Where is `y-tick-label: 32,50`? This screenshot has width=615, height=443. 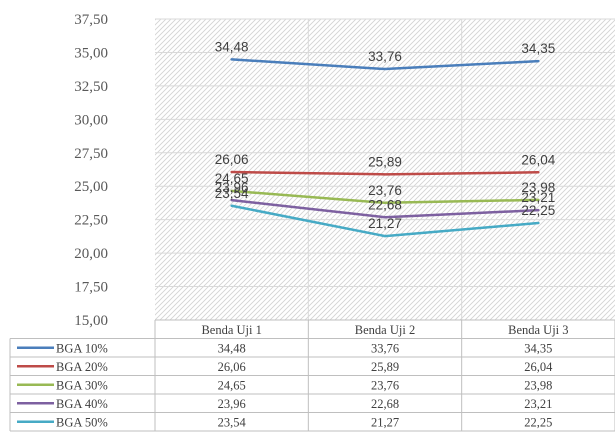 y-tick-label: 32,50 is located at coordinates (91, 87).